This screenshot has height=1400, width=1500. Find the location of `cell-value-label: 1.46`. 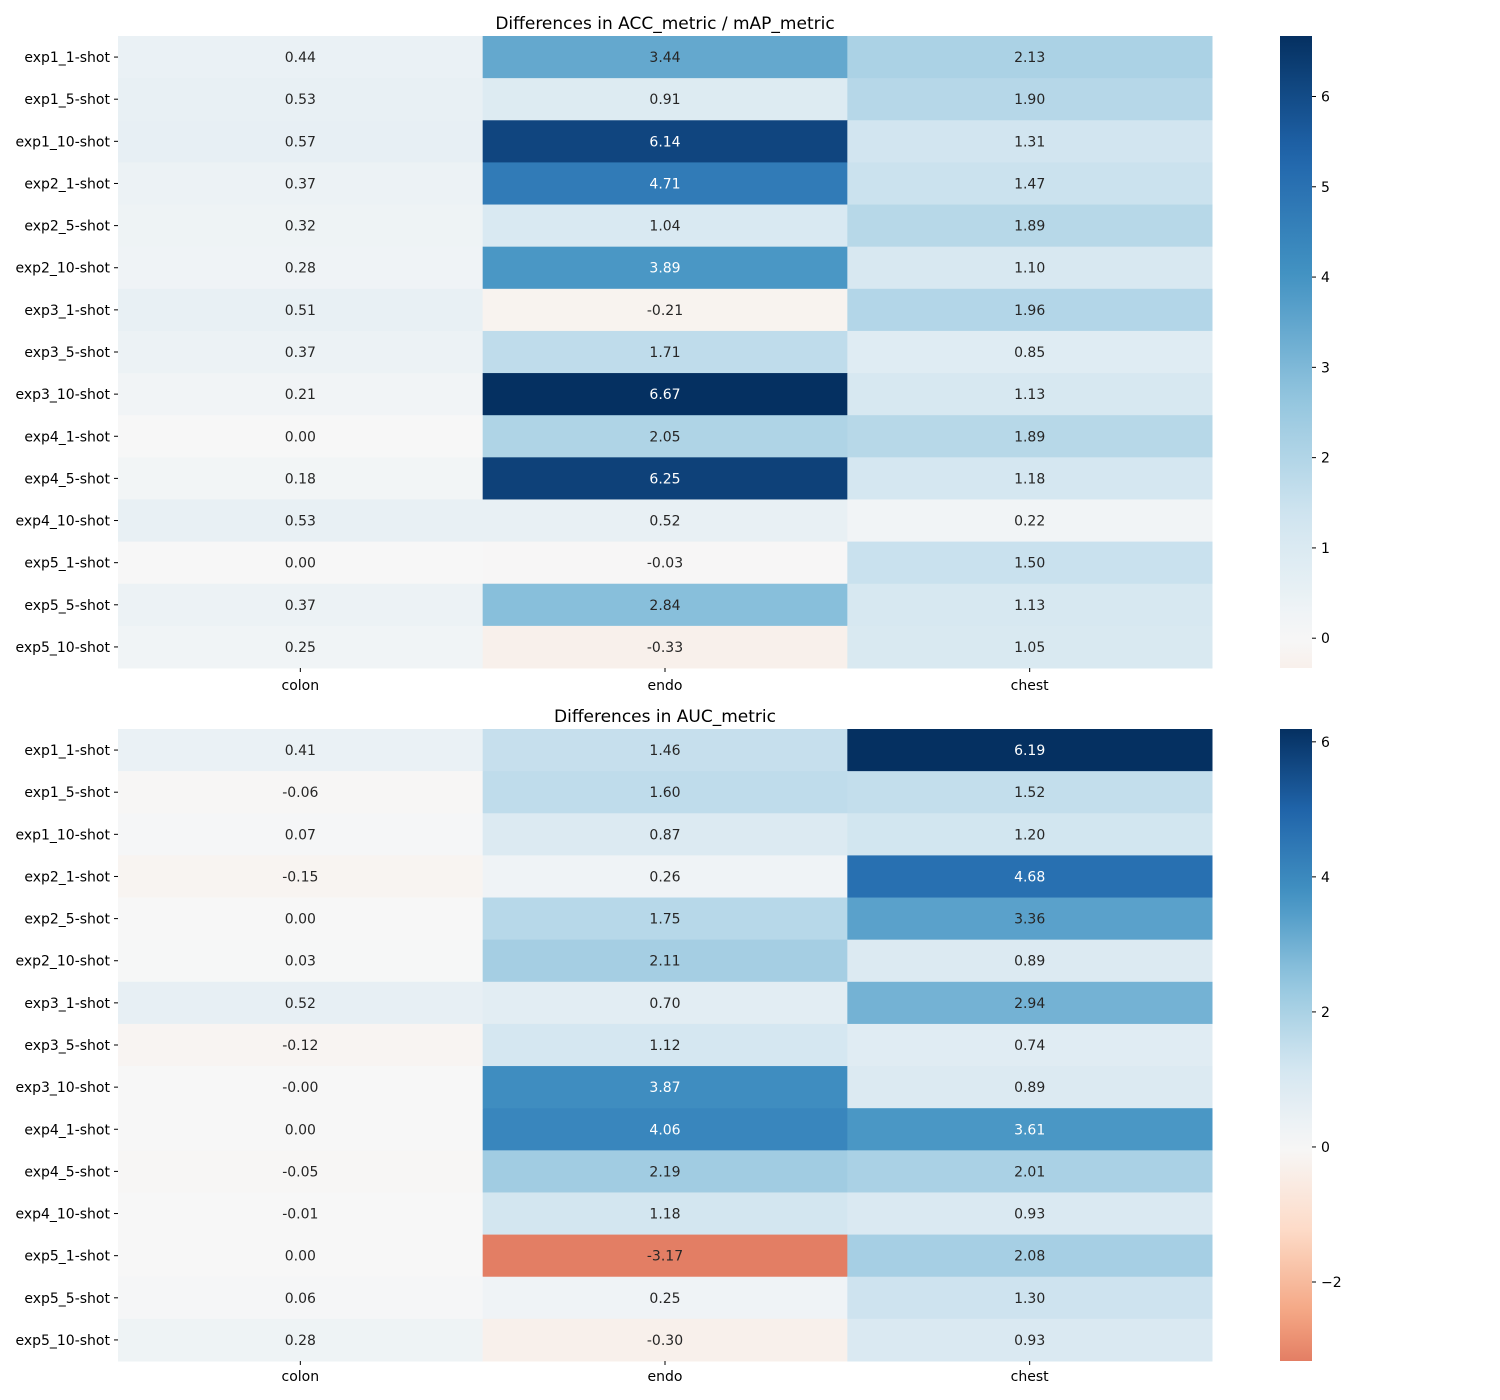

cell-value-label: 1.46 is located at coordinates (664, 751).